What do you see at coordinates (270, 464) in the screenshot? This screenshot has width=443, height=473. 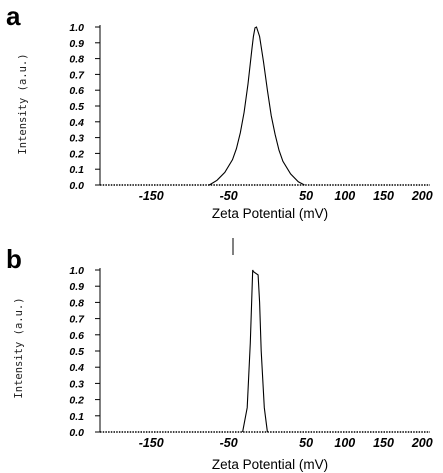 I see `x-axis-label-b: Zeta Potential (mV)` at bounding box center [270, 464].